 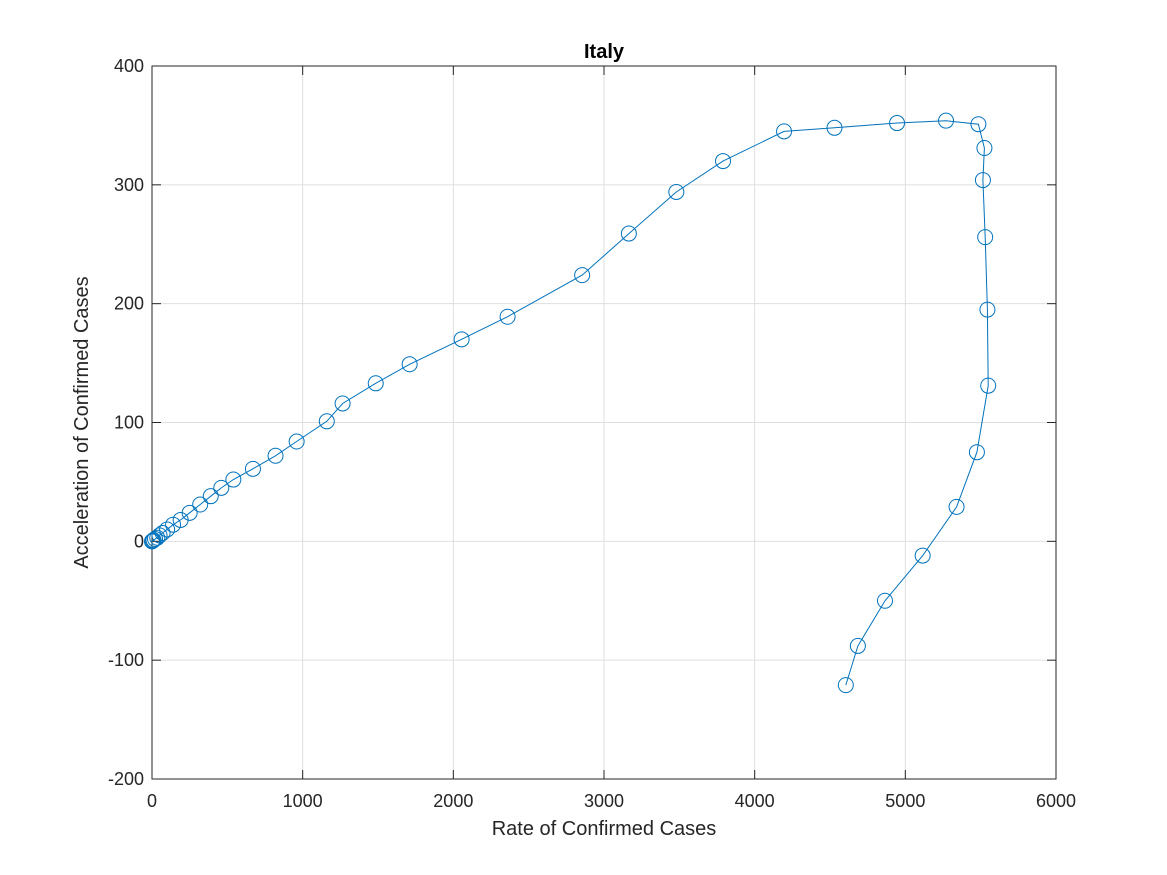 What do you see at coordinates (129, 423) in the screenshot?
I see `y-tick-label: 100` at bounding box center [129, 423].